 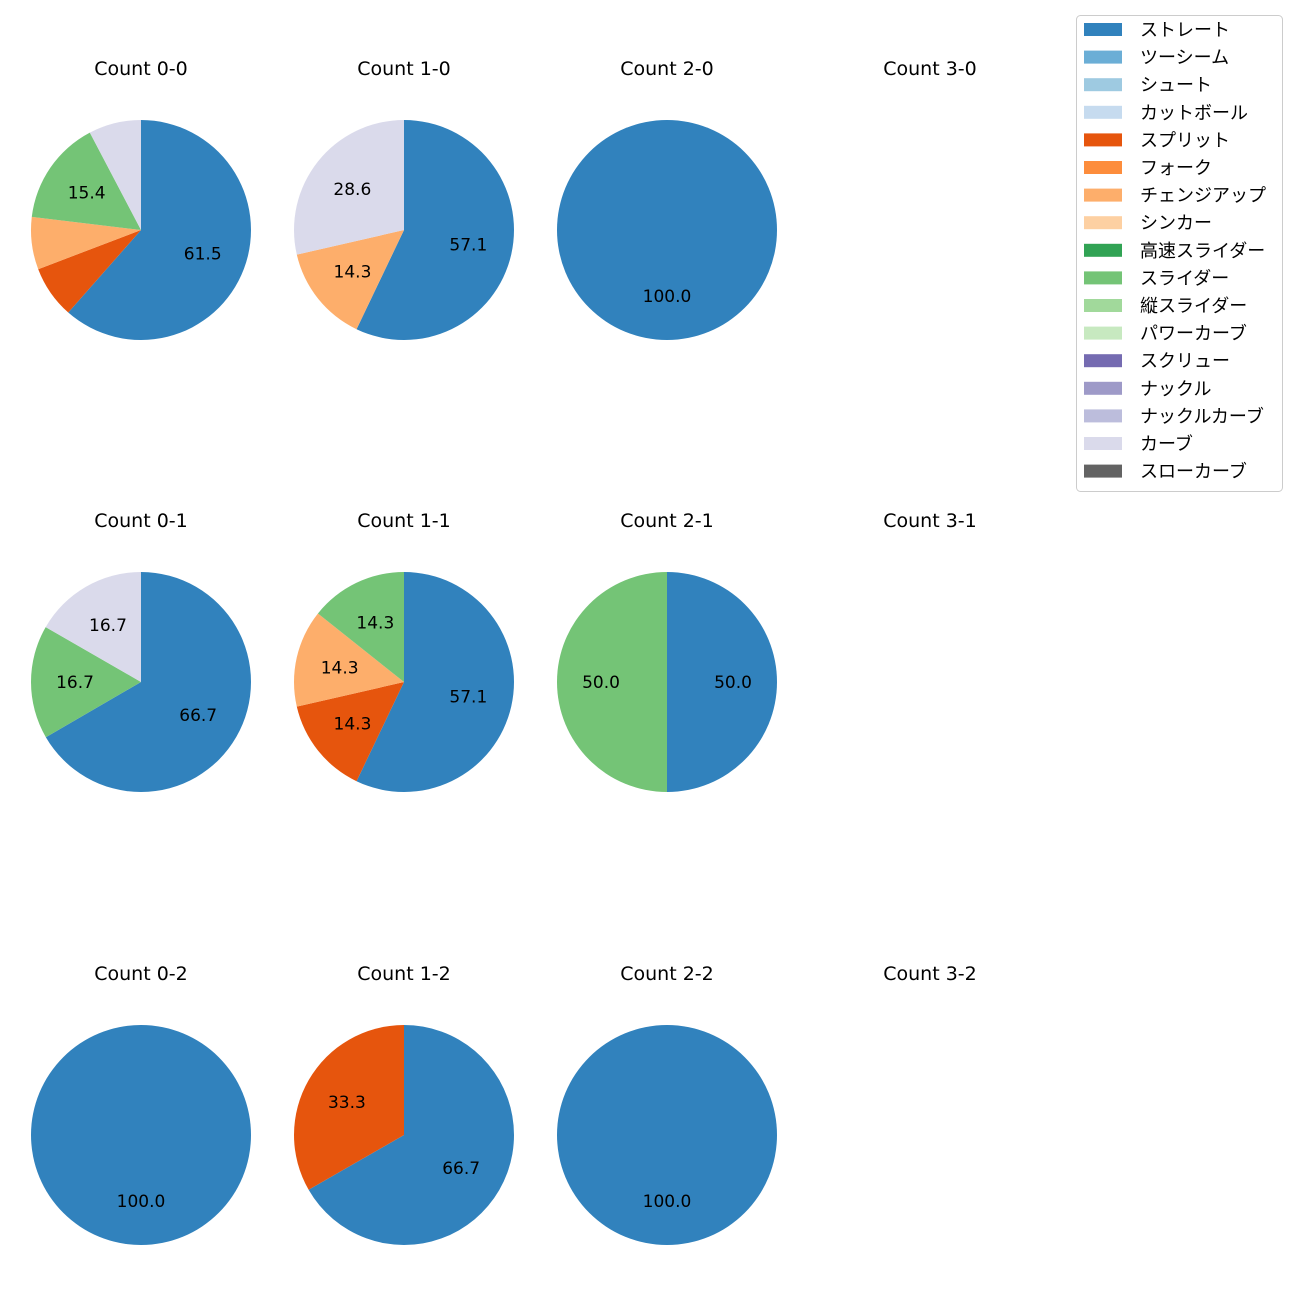 I want to click on pie-count-2-0: Count 2-0 100.0, so click(x=667, y=199).